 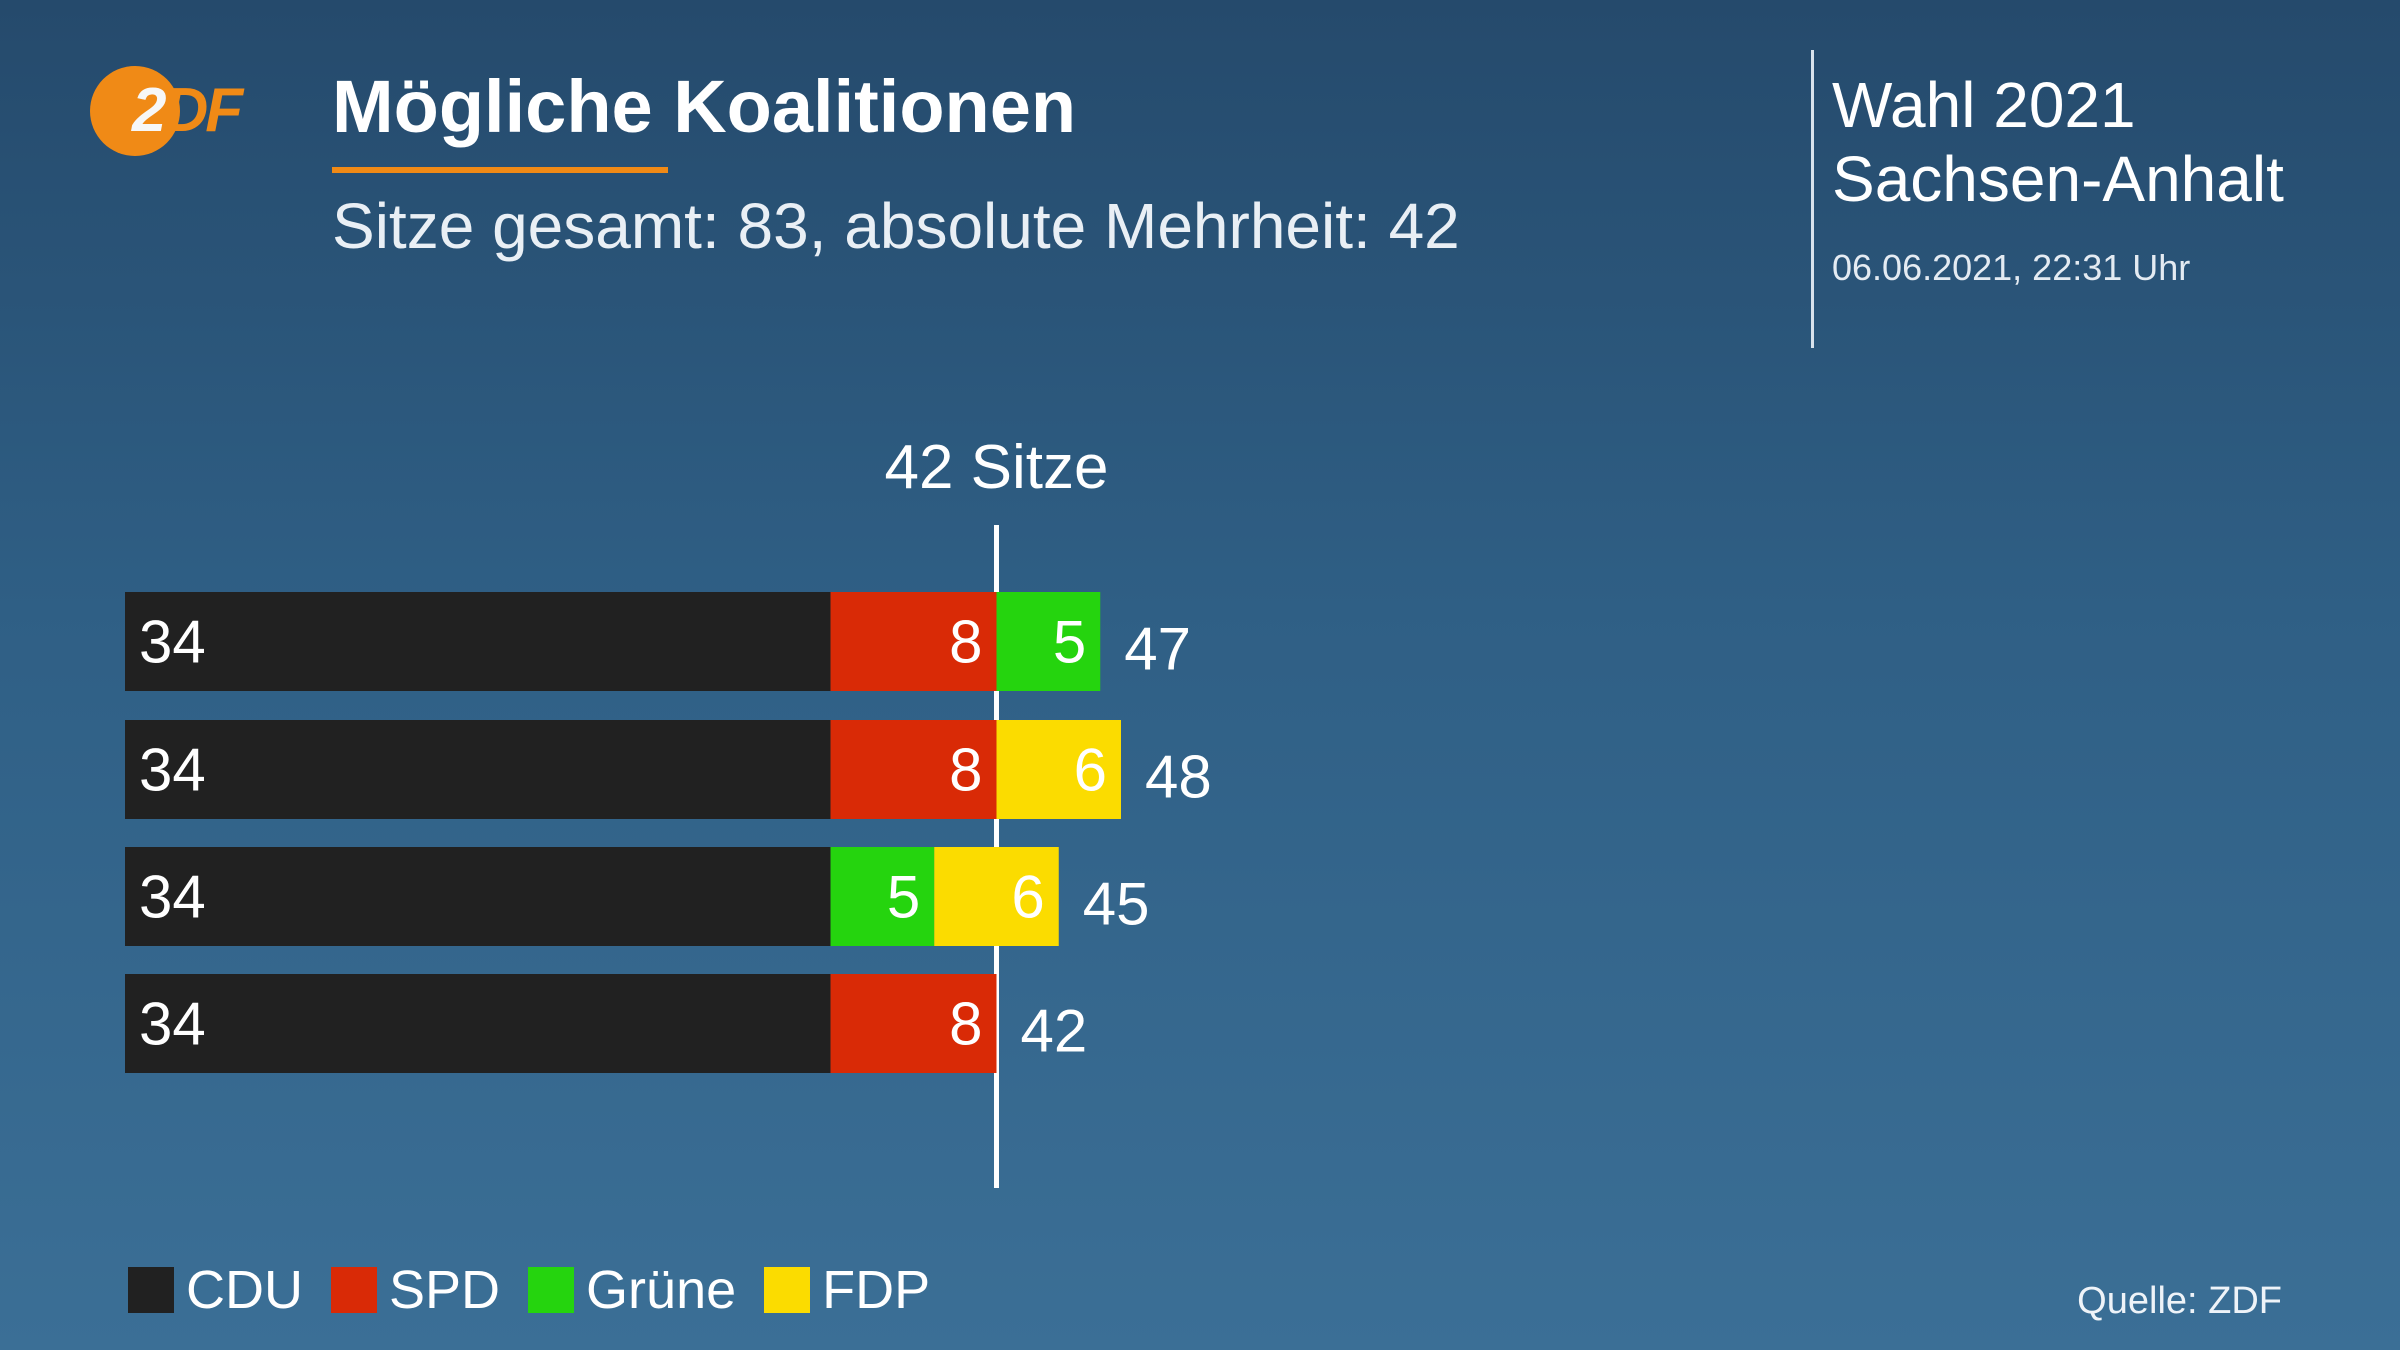 What do you see at coordinates (1054, 1031) in the screenshot?
I see `row-total-label: 42` at bounding box center [1054, 1031].